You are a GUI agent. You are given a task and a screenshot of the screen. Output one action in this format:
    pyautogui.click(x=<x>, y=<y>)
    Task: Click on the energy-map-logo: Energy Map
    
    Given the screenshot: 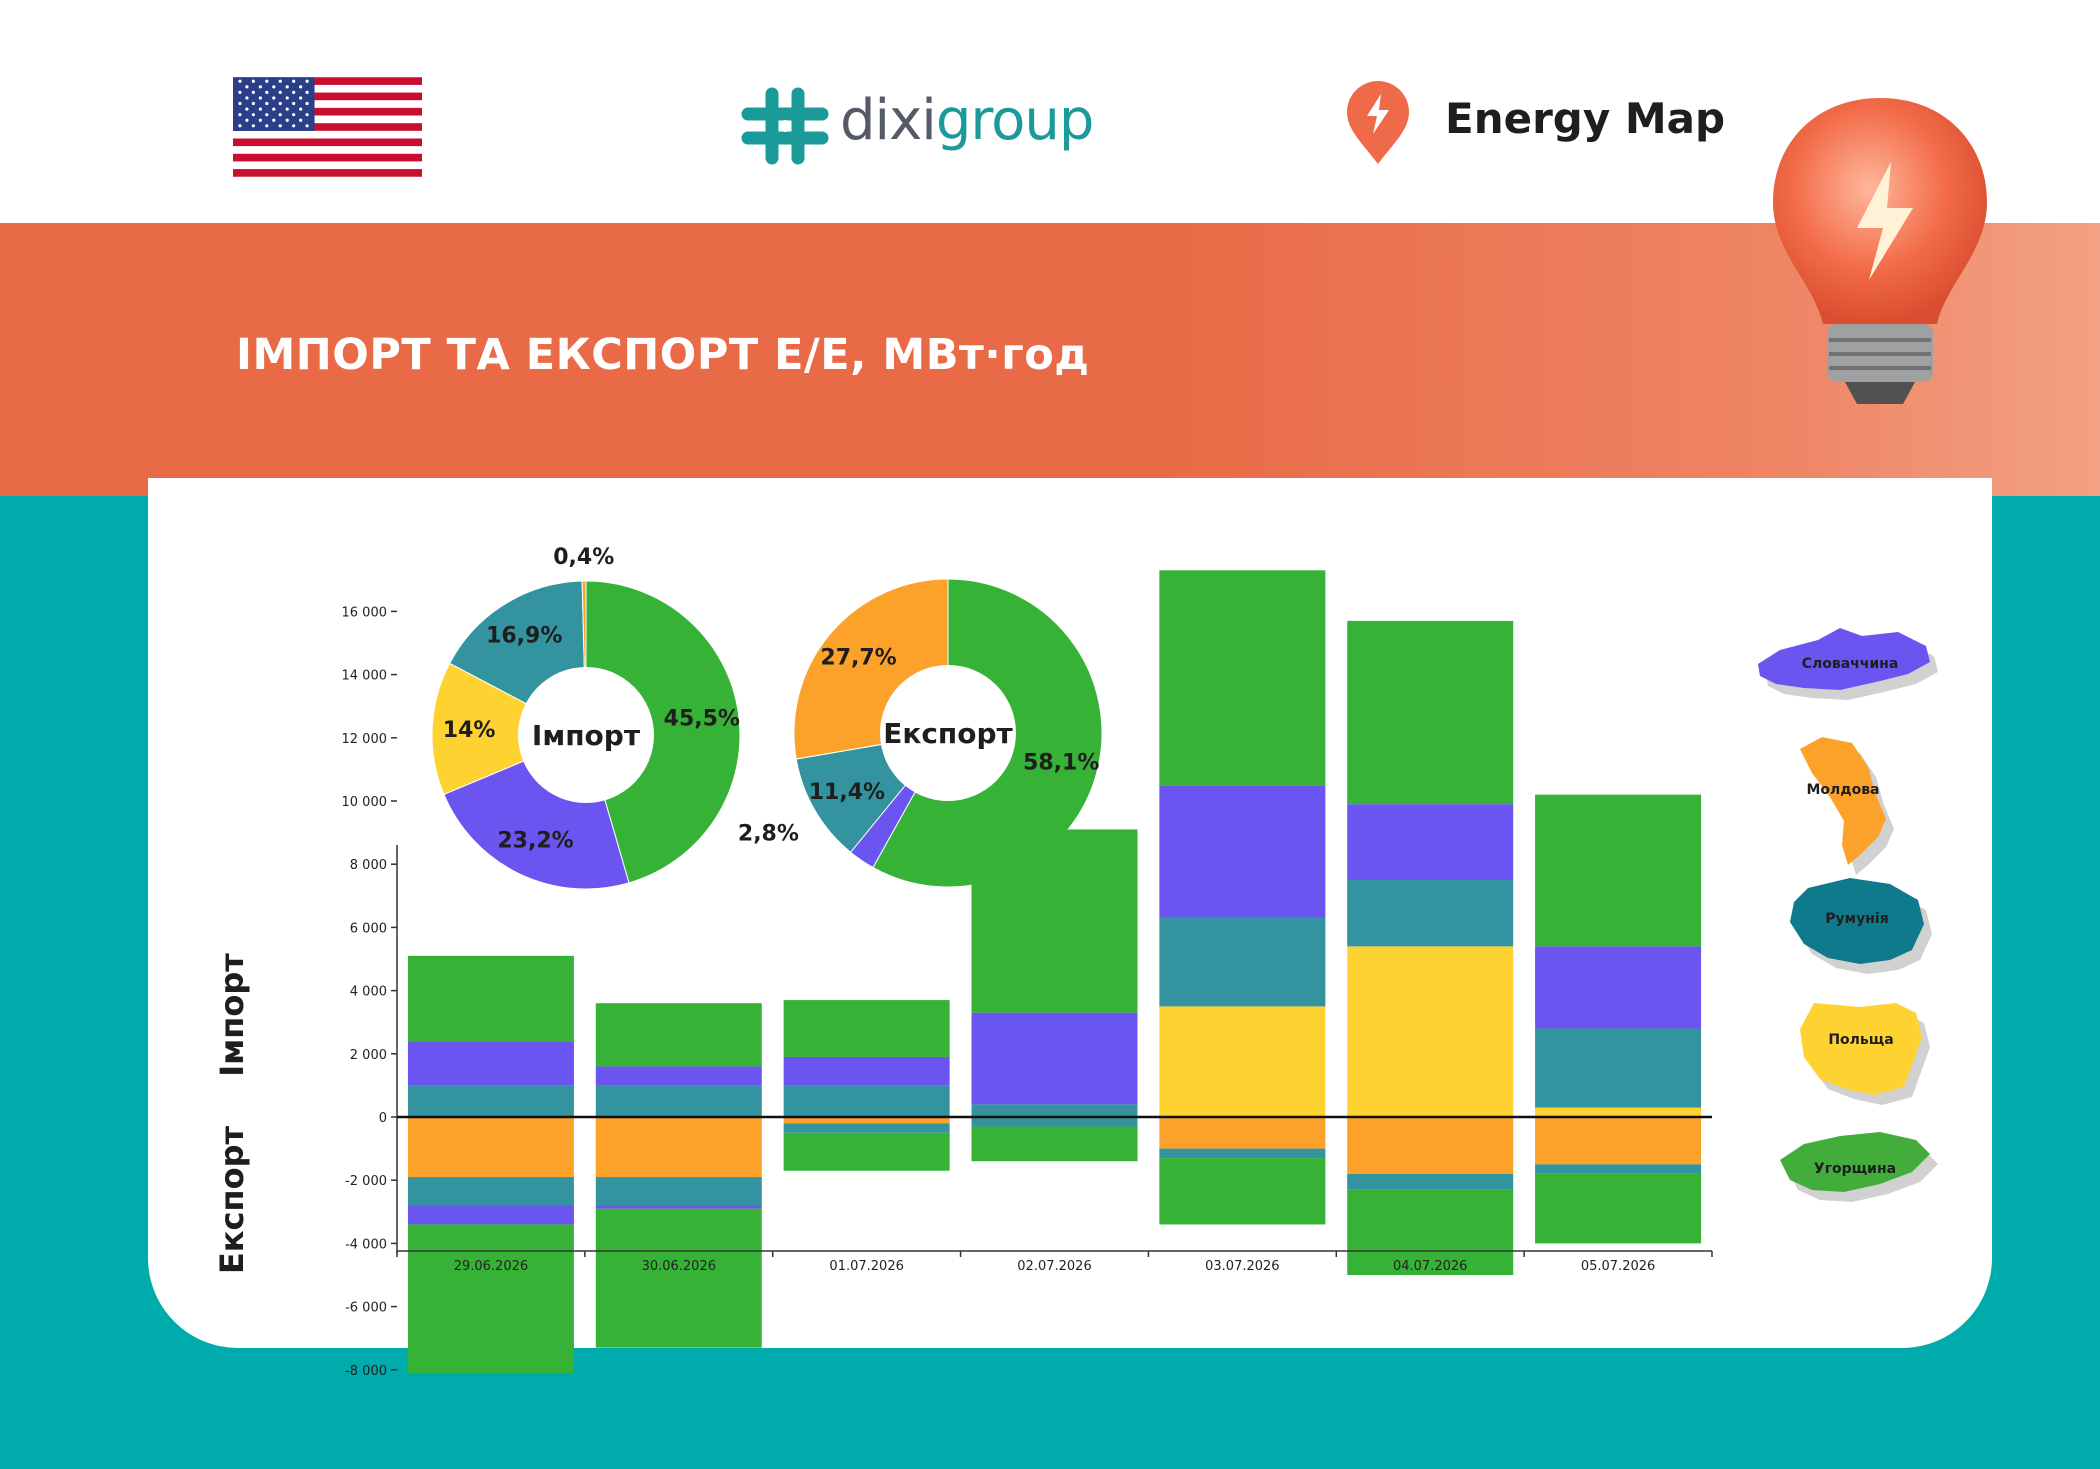 What is the action you would take?
    pyautogui.click(x=1534, y=123)
    